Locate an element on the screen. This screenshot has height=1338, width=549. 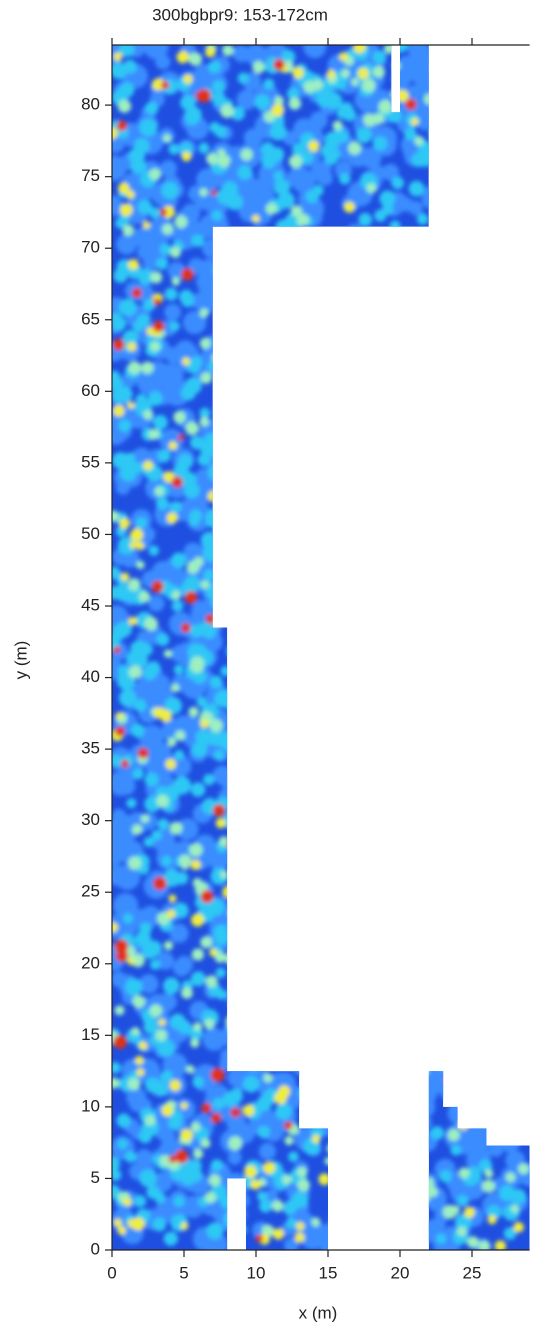
y-tick-label: 45 is located at coordinates (90, 604).